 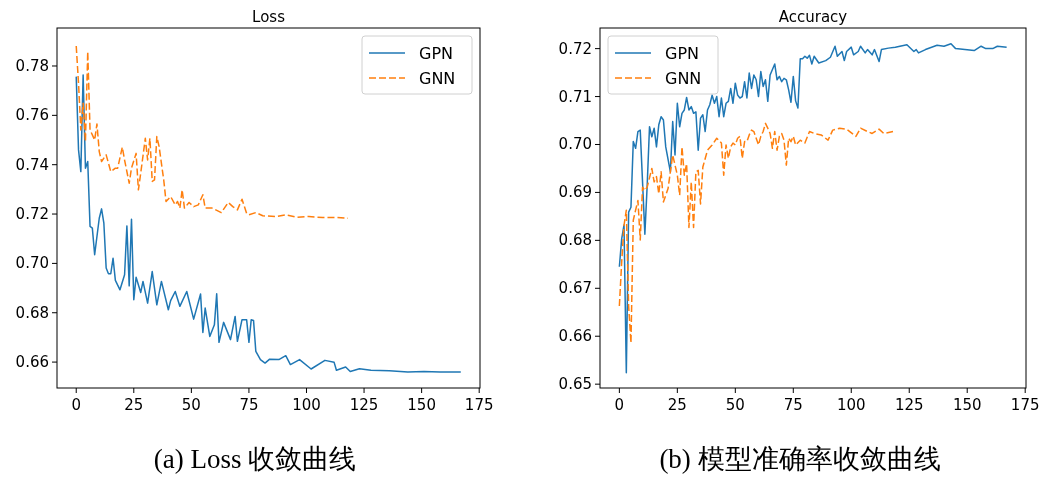 I want to click on chart-title: Loss, so click(x=269, y=17).